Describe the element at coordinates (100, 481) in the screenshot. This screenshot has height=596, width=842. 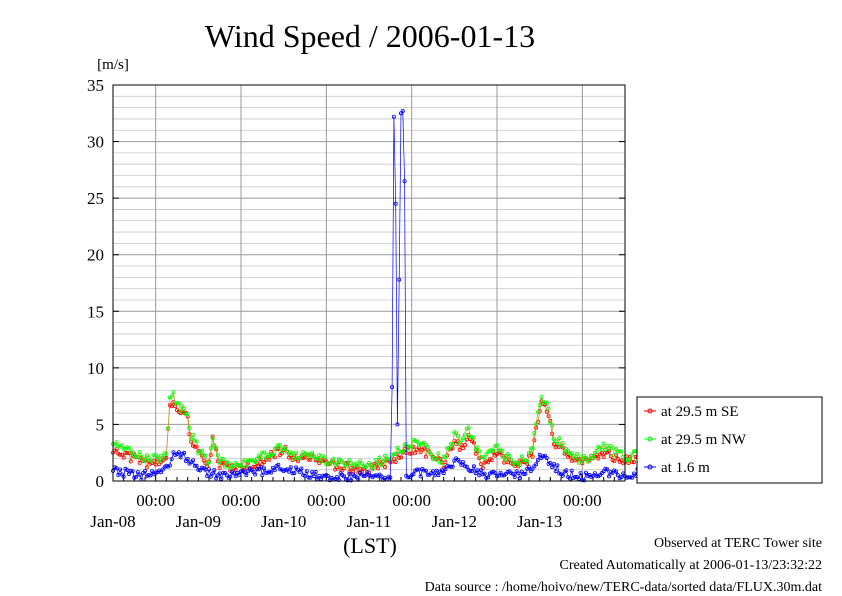
I see `y-tick-label: 0` at that location.